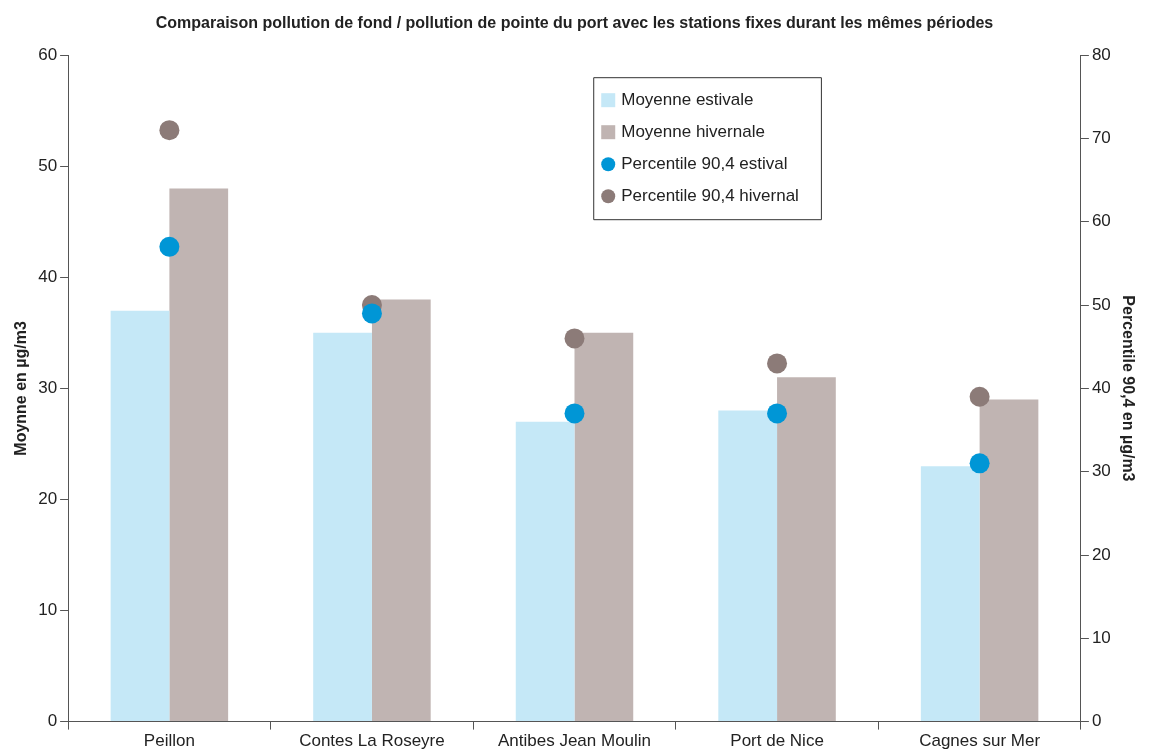  I want to click on y-tick-label: 60, so click(48, 54).